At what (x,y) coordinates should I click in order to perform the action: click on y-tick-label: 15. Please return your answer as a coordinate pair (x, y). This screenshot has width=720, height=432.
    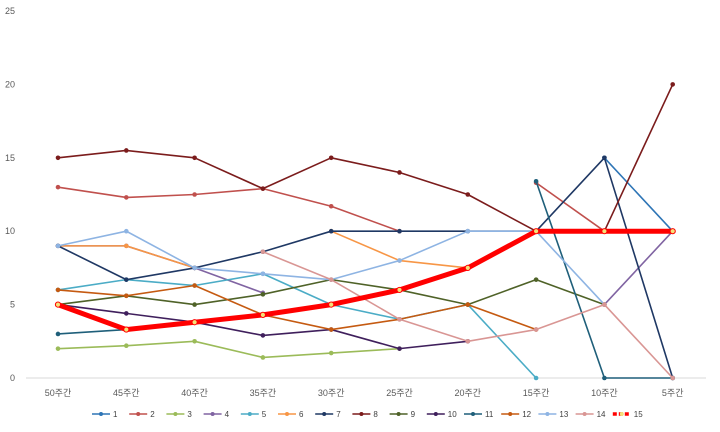
    Looking at the image, I should click on (10, 158).